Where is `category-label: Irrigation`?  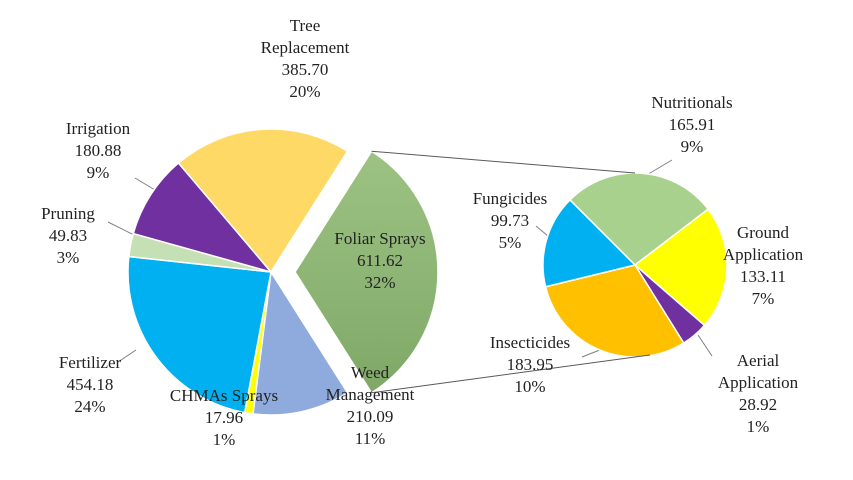
category-label: Irrigation is located at coordinates (98, 128).